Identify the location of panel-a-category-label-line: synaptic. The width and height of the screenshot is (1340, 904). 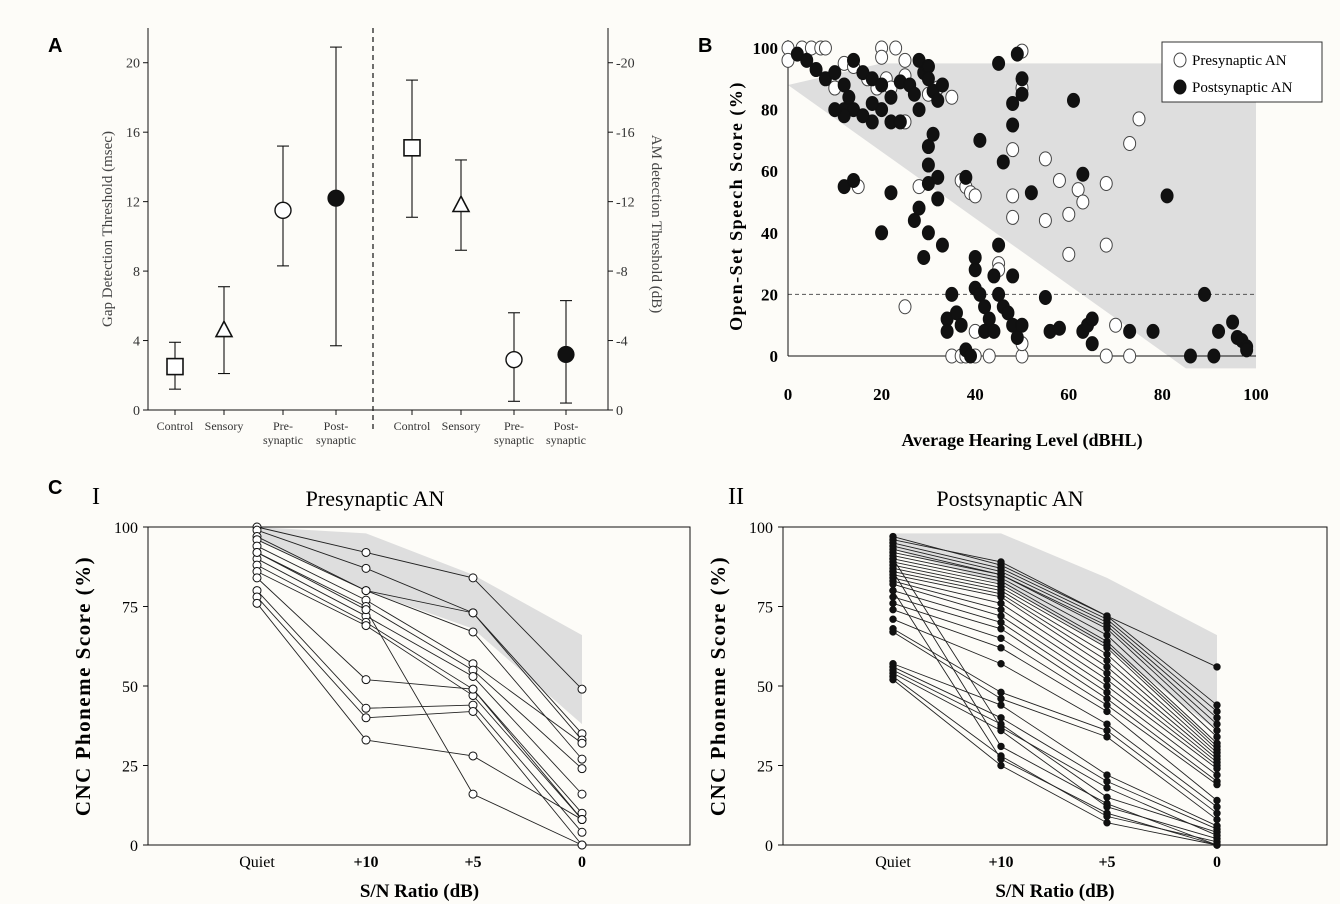
(336, 440).